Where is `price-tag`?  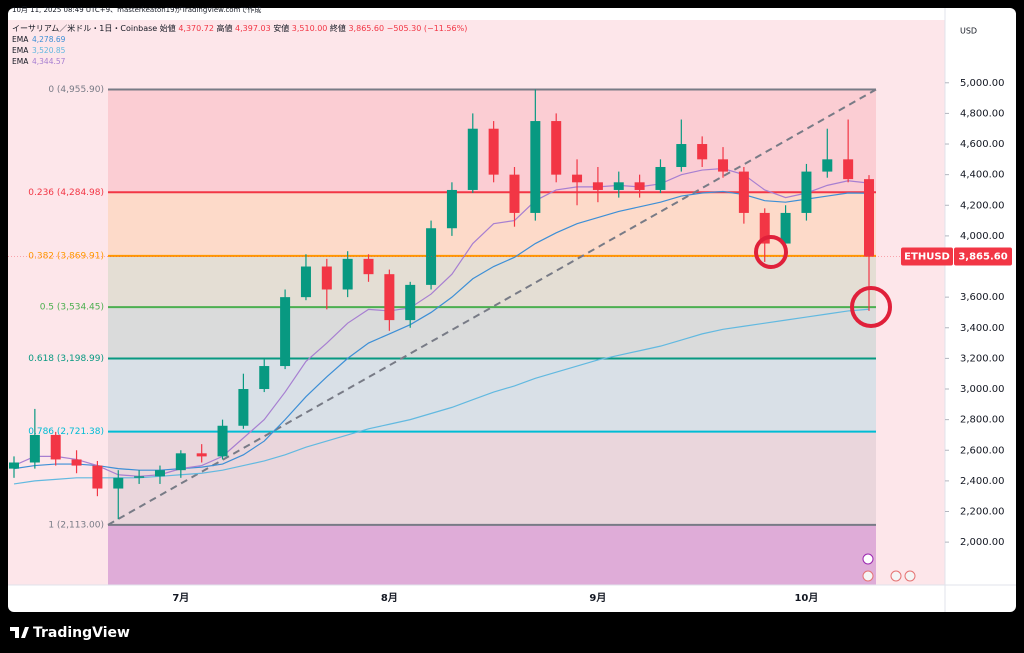 price-tag is located at coordinates (983, 256).